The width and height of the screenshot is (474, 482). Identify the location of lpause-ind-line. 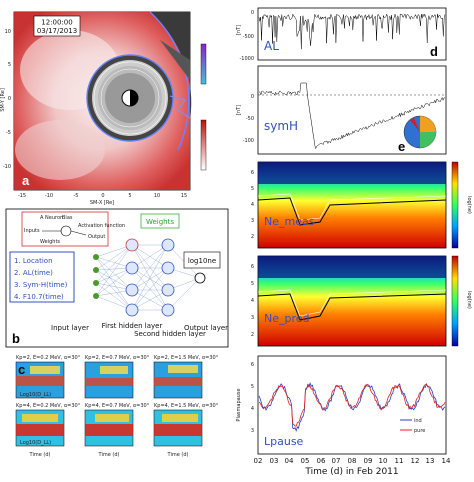
(352, 407).